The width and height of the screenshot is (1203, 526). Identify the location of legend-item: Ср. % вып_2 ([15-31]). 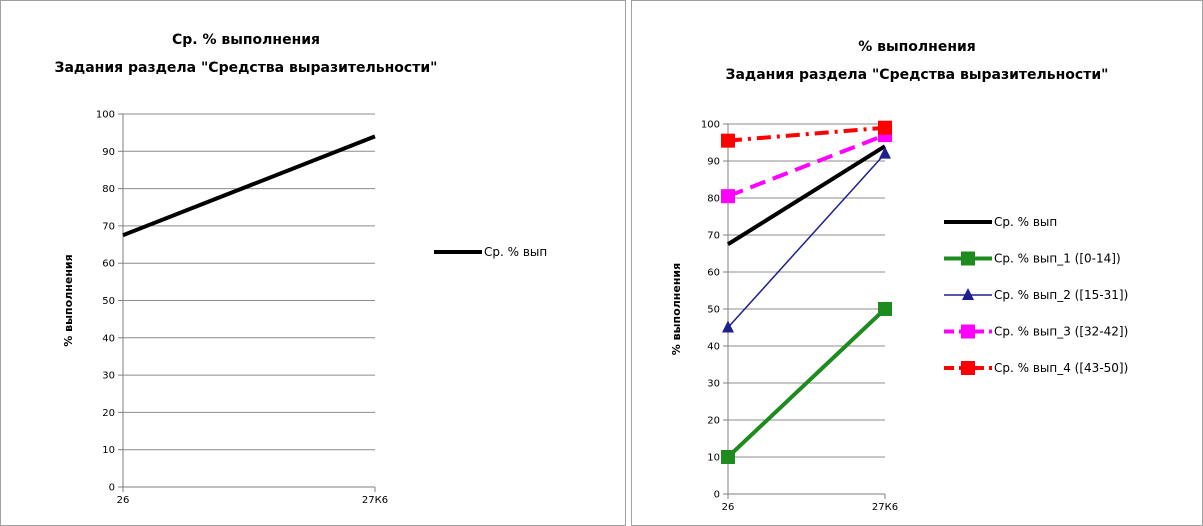
(1036, 295).